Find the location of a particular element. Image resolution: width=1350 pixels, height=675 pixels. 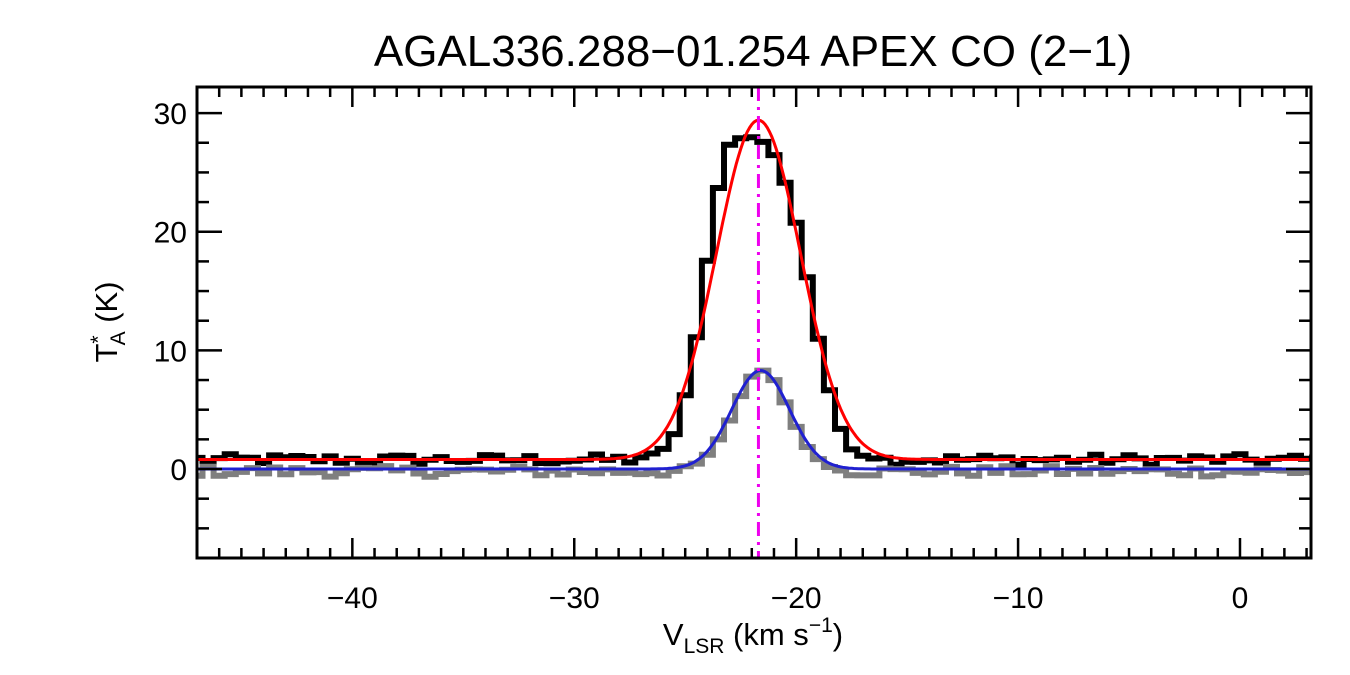

x-tick-label: −40 is located at coordinates (352, 598).